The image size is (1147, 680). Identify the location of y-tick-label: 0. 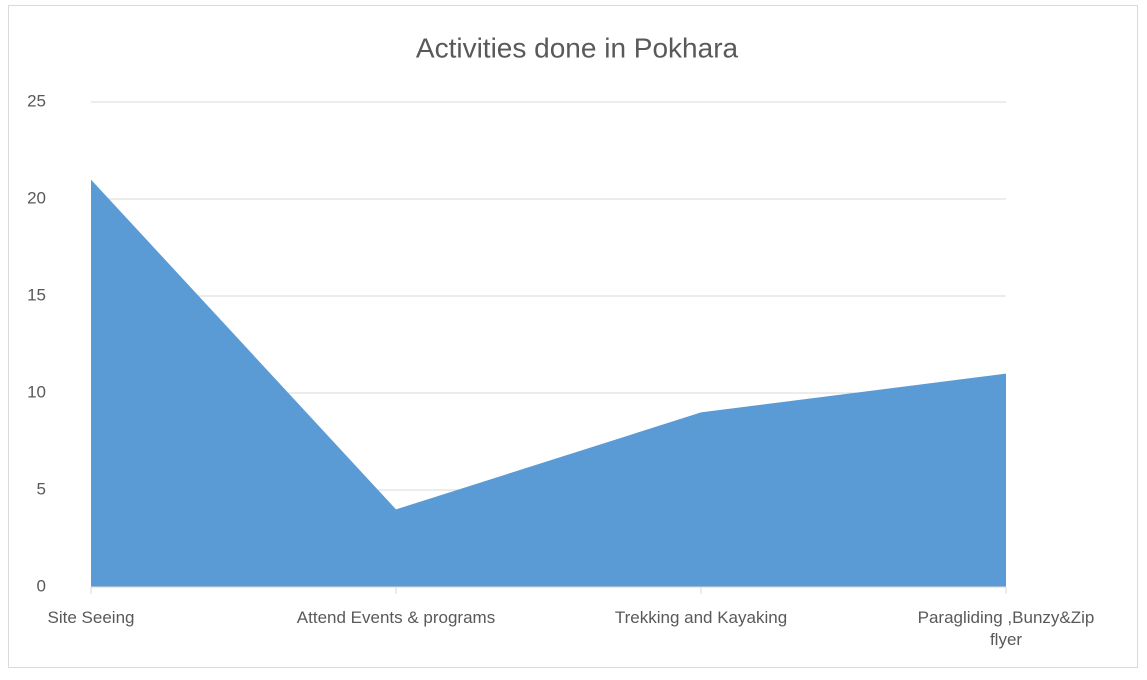
(41, 585).